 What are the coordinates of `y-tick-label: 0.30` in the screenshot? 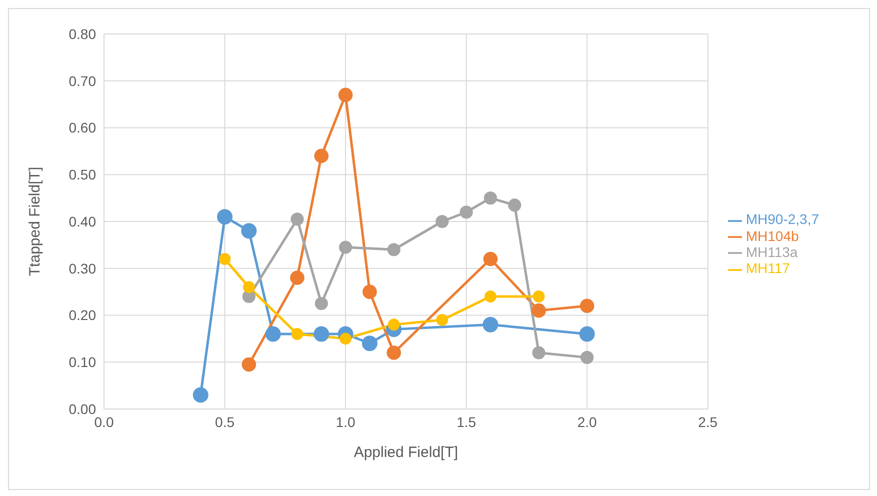 It's located at (82, 268).